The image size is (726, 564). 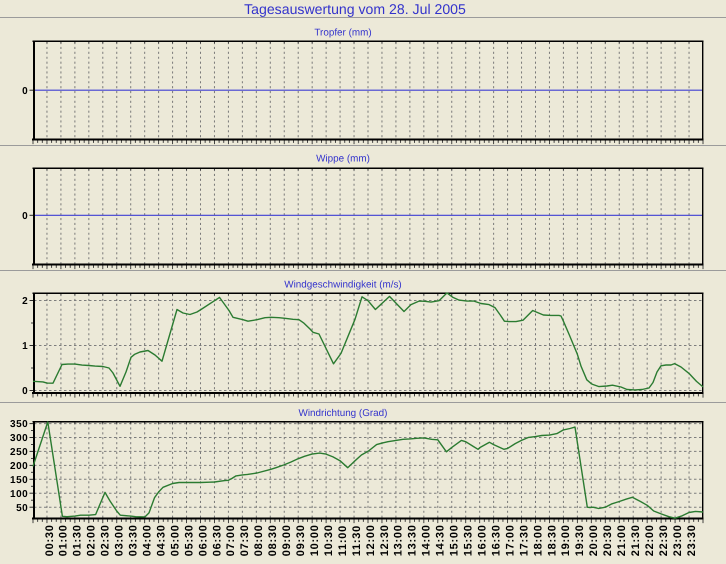 I want to click on svg-text: 15:00, so click(x=455, y=540).